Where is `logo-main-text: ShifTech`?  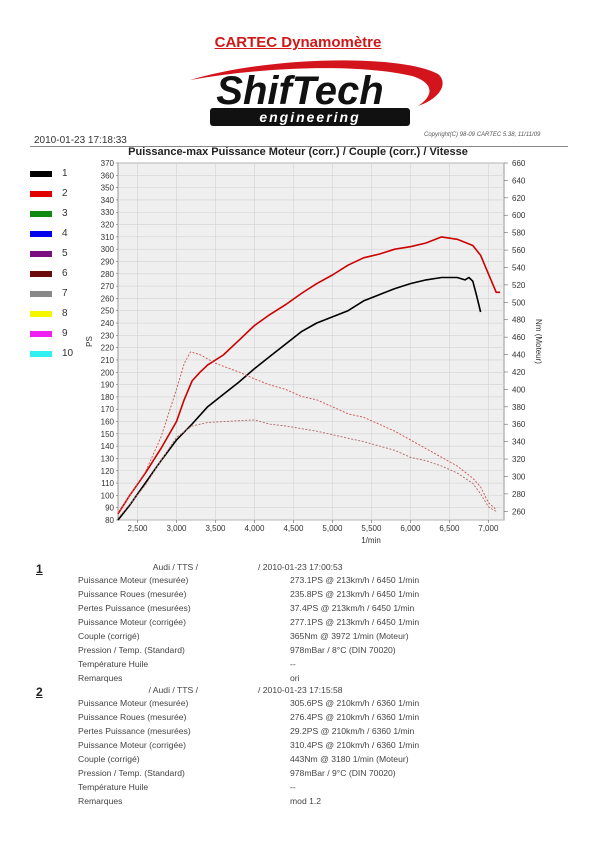
logo-main-text: ShifTech is located at coordinates (299, 91).